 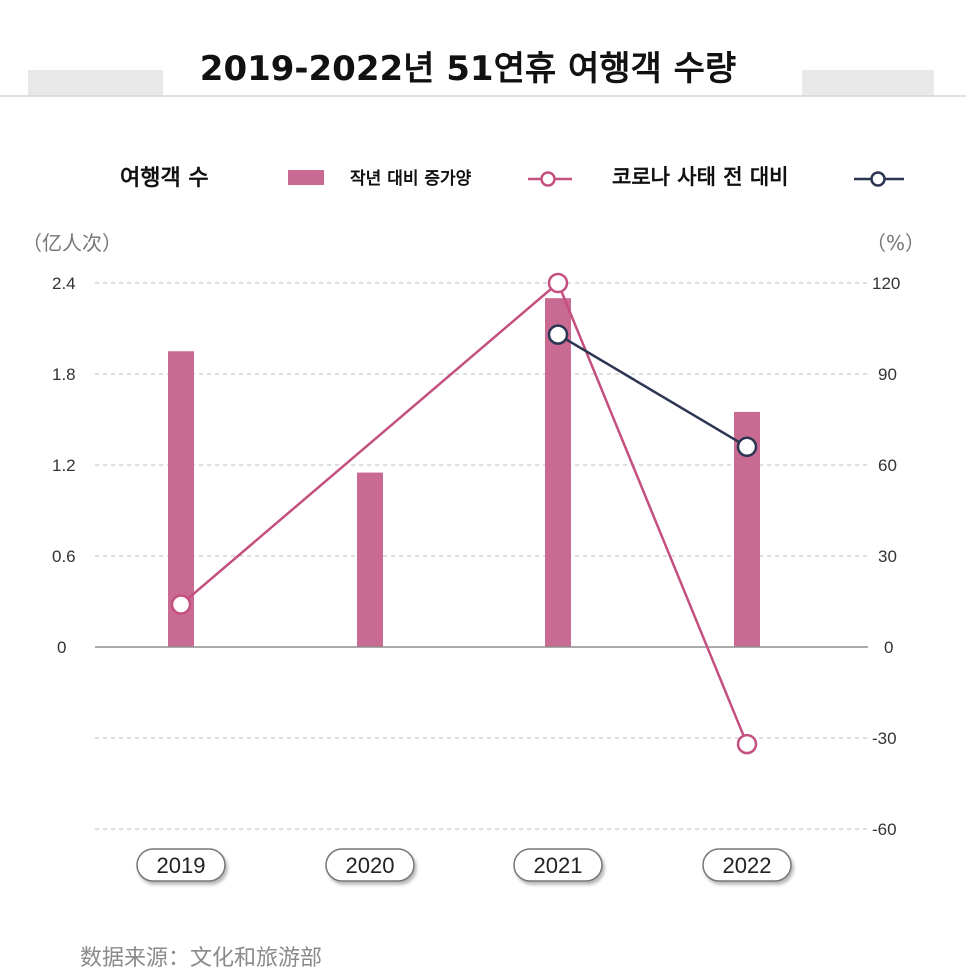 I want to click on title-left-band, so click(x=95, y=83).